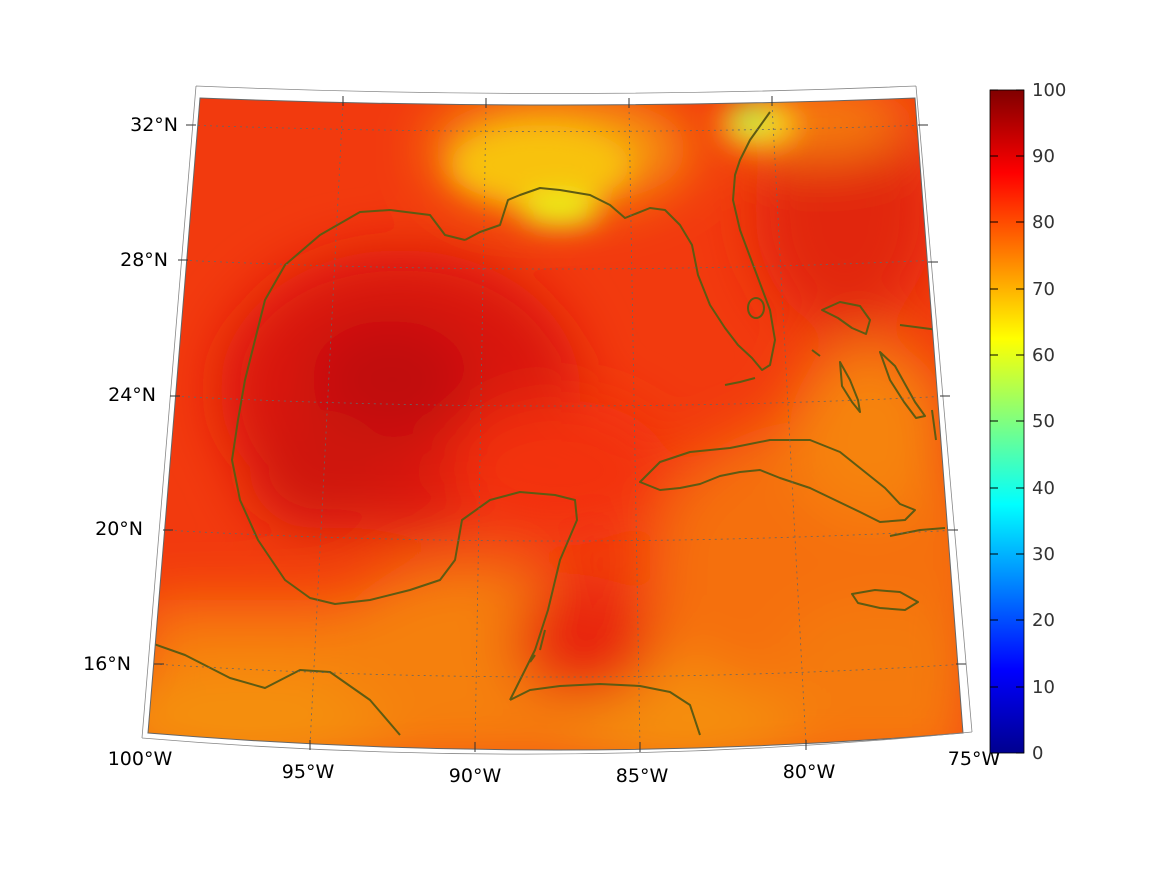 This screenshot has height=875, width=1167. What do you see at coordinates (107, 664) in the screenshot?
I see `lat-label: 16°N` at bounding box center [107, 664].